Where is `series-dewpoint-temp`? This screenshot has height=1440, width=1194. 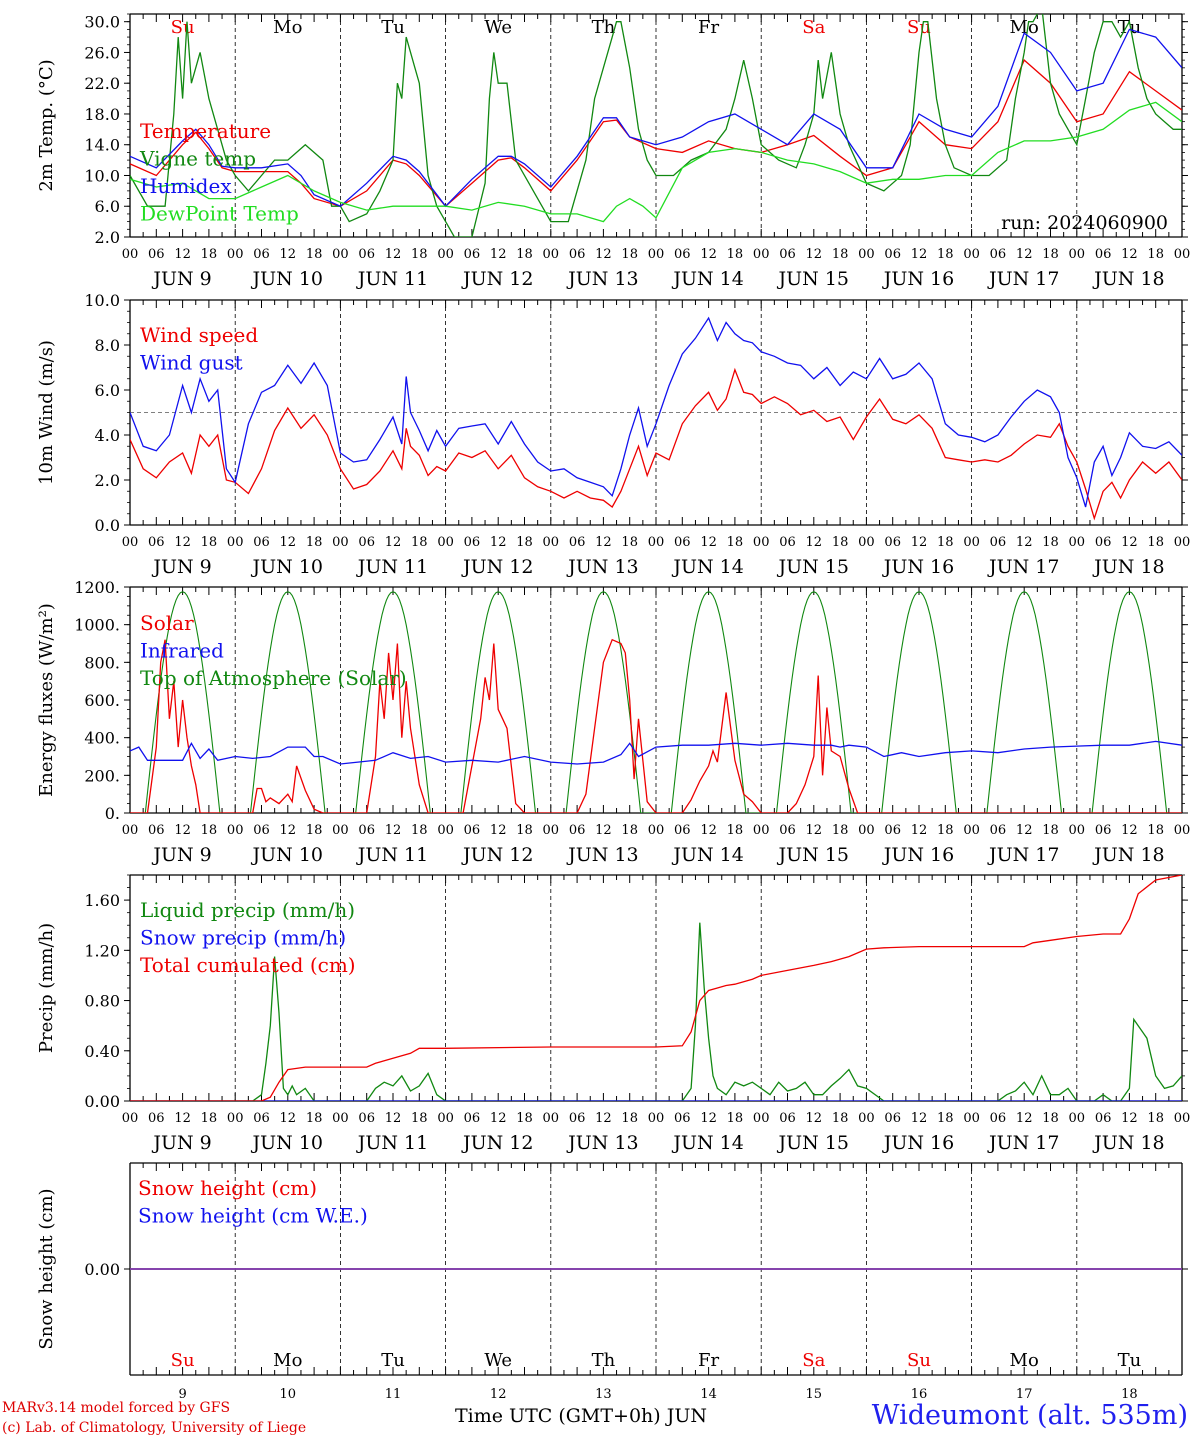 series-dewpoint-temp is located at coordinates (656, 162).